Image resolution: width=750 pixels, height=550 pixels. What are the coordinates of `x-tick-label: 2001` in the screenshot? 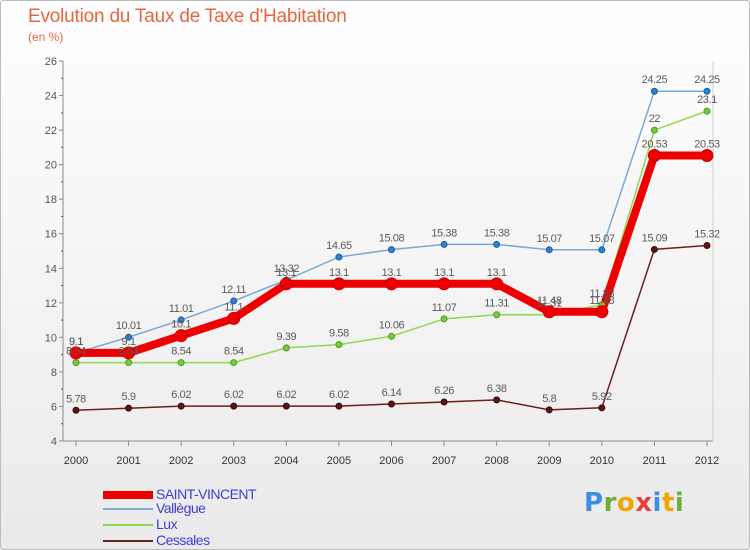 It's located at (128, 461).